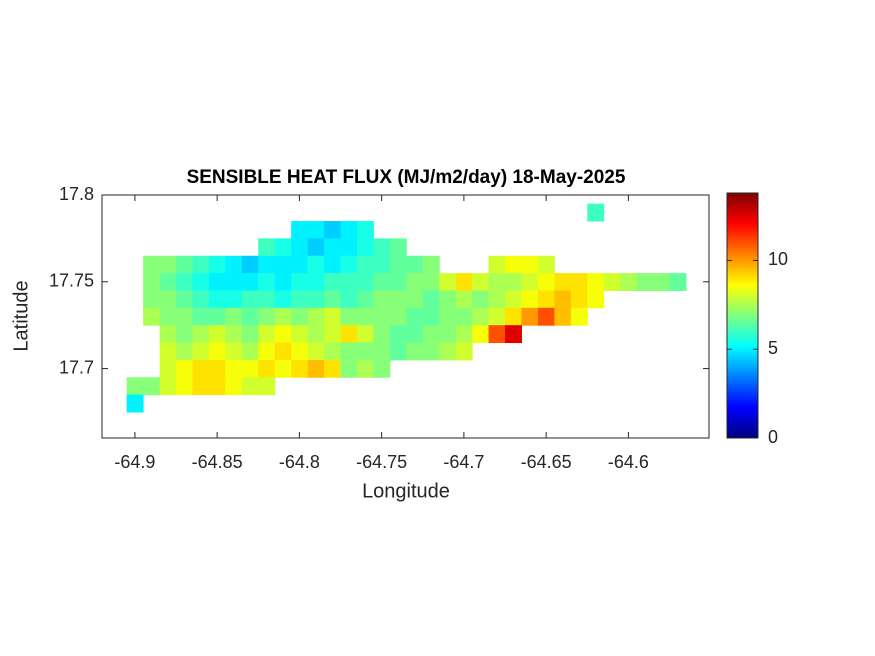 This screenshot has height=656, width=875. I want to click on x-tick-label: -64.7, so click(463, 462).